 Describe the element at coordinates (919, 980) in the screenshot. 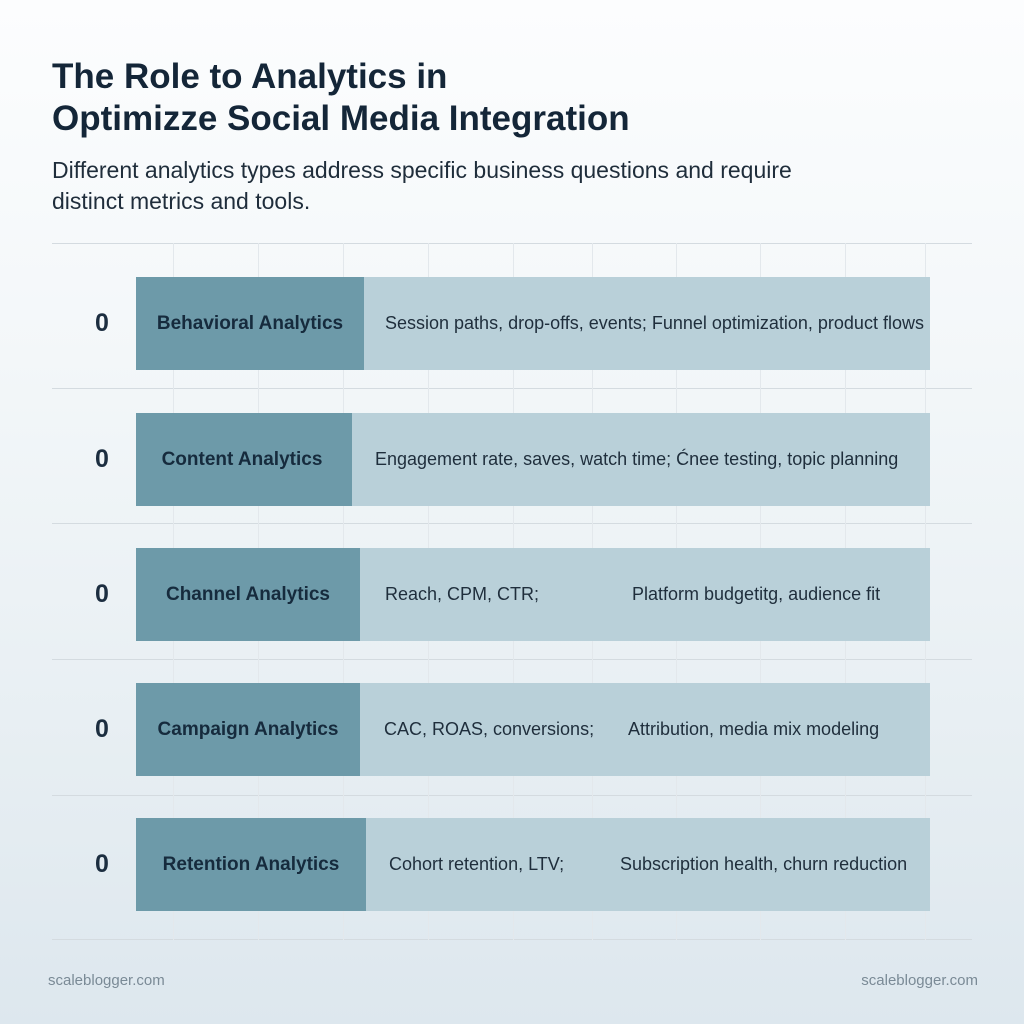

I see `watermark-right: scaleblogger.com` at that location.